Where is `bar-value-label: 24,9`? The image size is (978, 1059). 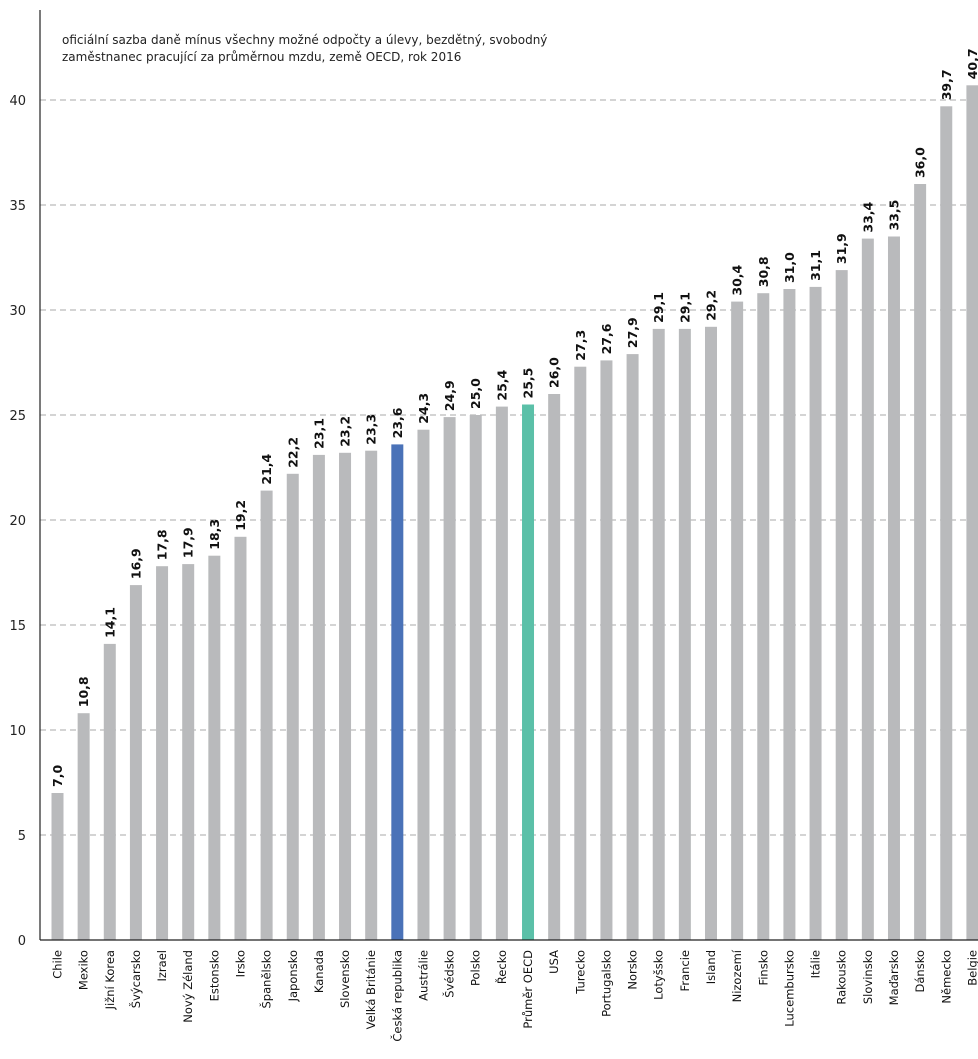
bar-value-label: 24,9 is located at coordinates (449, 395).